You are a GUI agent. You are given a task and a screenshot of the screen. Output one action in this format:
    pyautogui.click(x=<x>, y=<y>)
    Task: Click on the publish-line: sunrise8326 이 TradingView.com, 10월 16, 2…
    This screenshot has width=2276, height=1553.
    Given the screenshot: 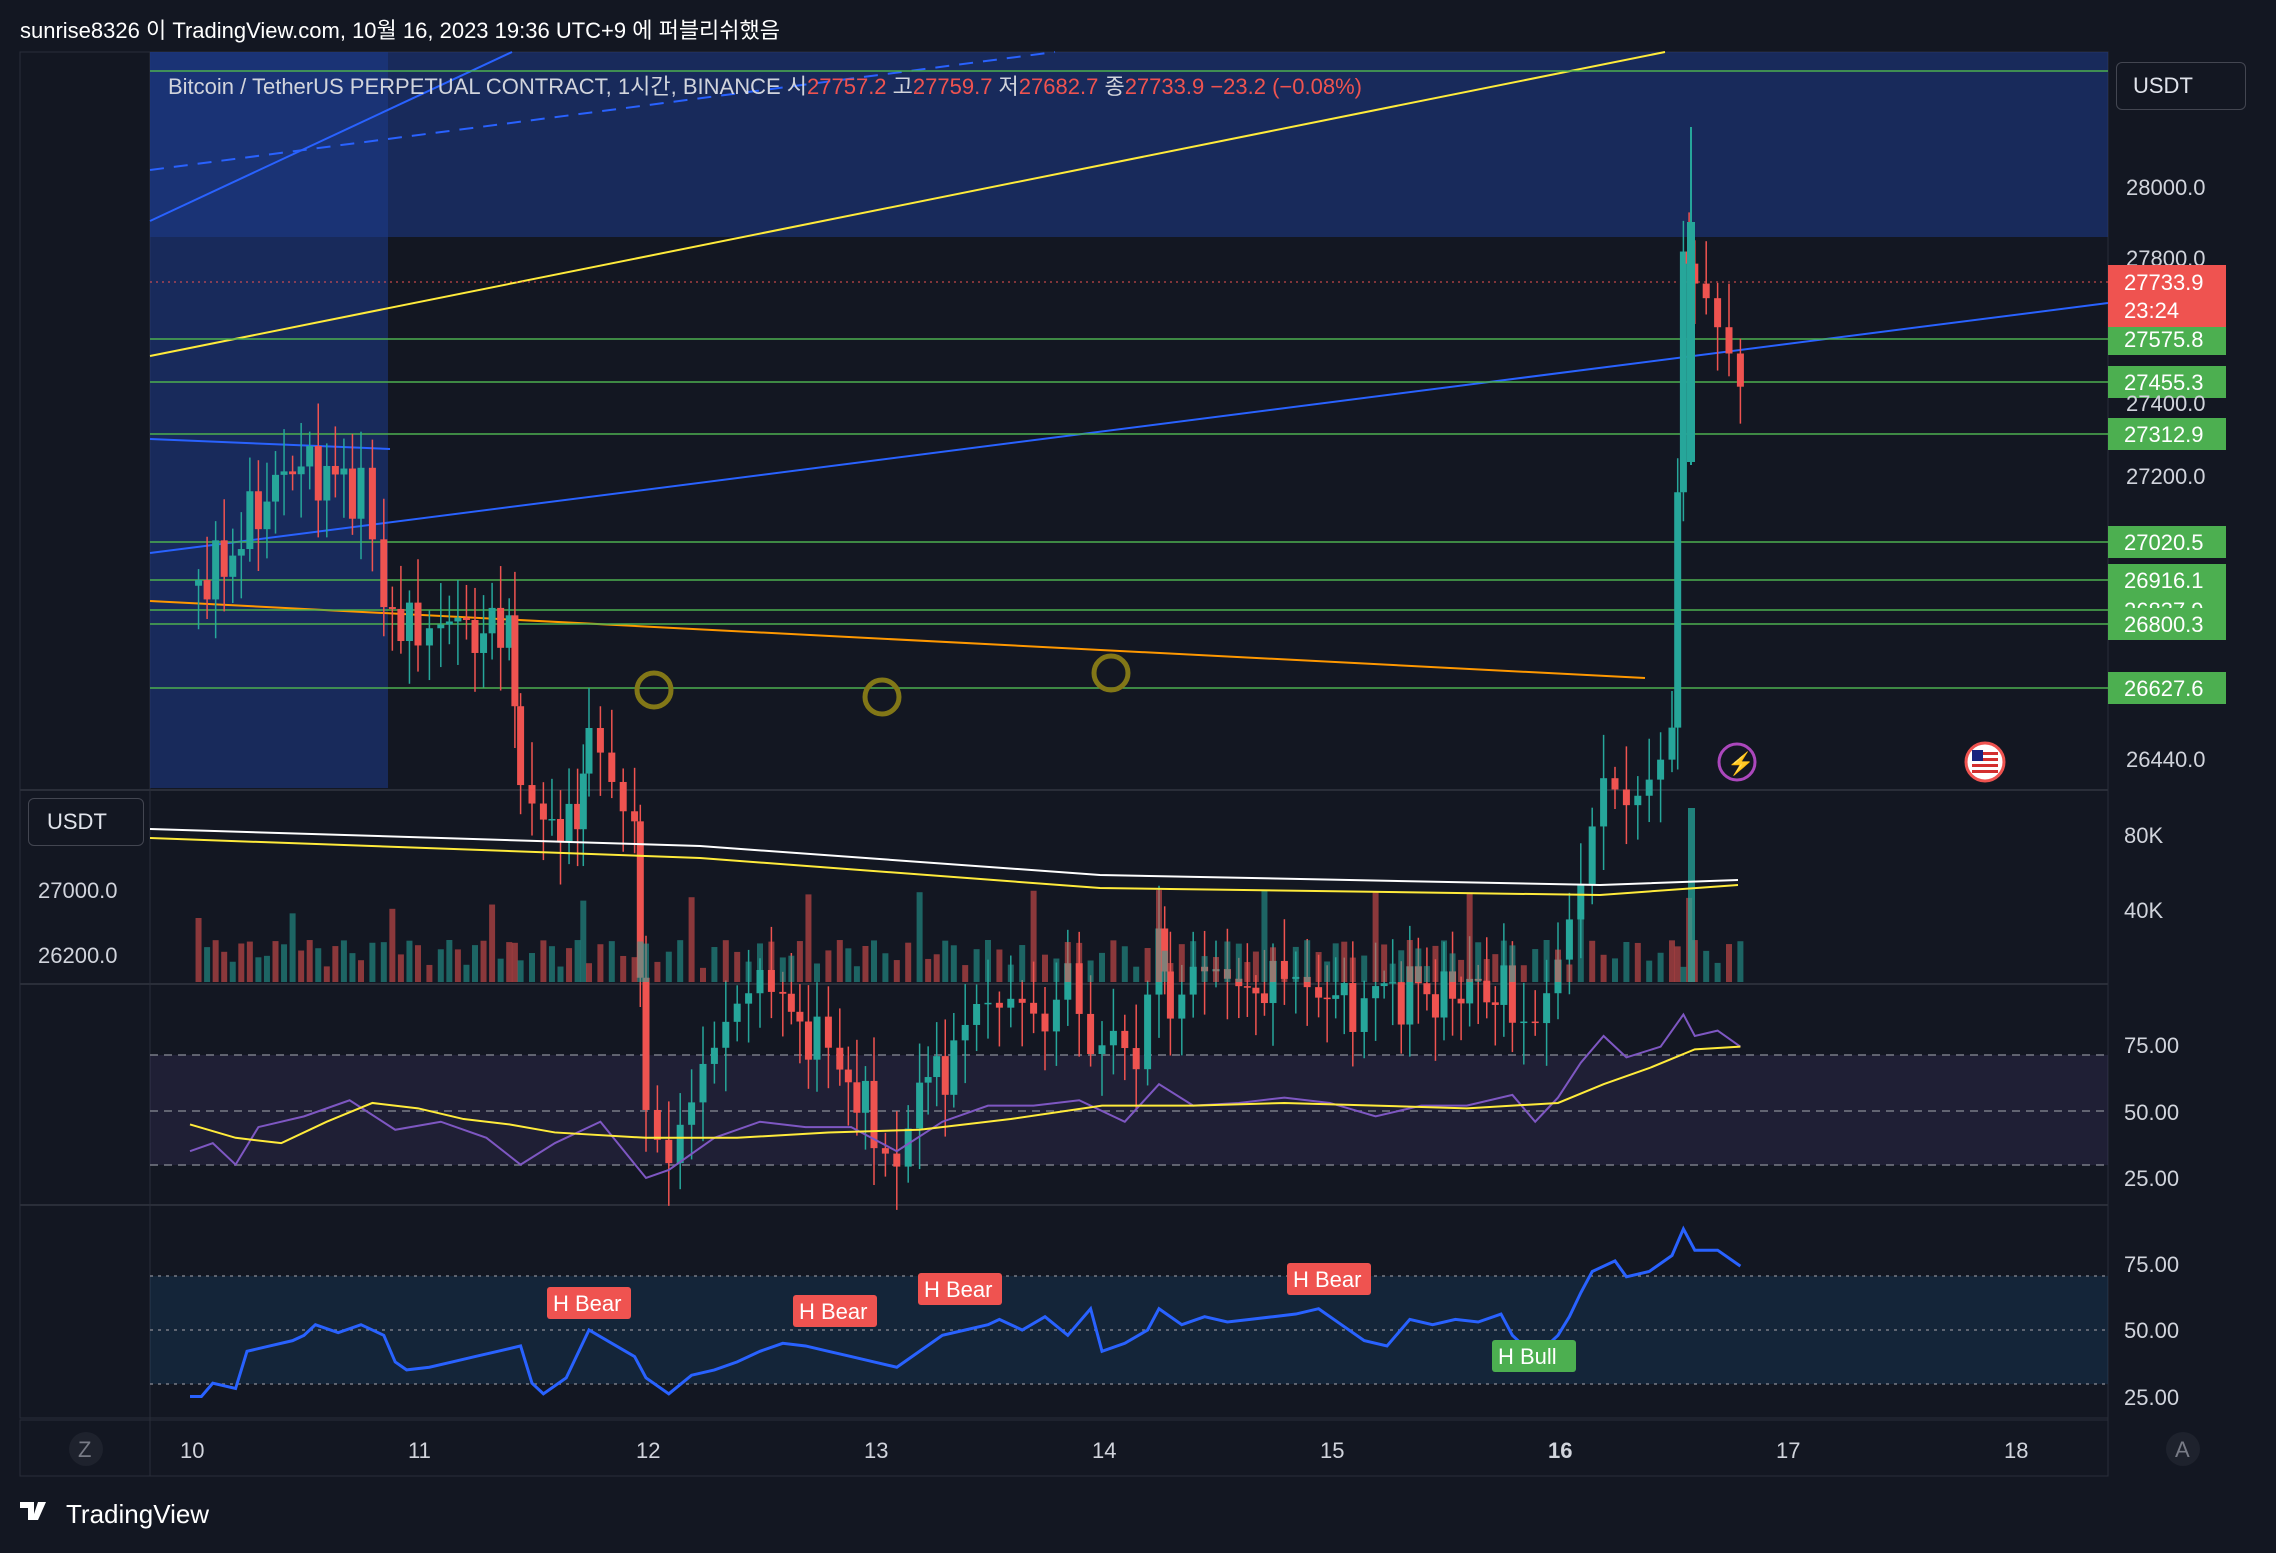 What is the action you would take?
    pyautogui.click(x=400, y=30)
    